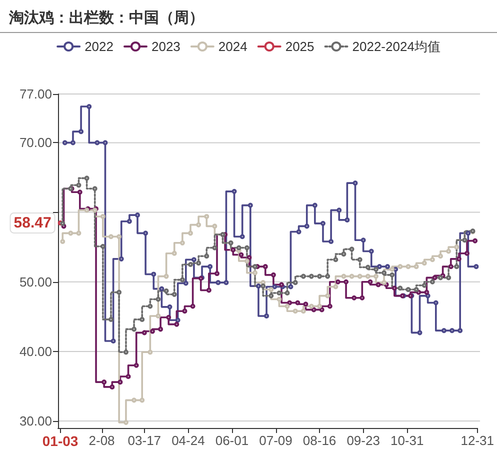 The width and height of the screenshot is (497, 451). Describe the element at coordinates (99, 46) in the screenshot. I see `legend-label: 2022` at that location.